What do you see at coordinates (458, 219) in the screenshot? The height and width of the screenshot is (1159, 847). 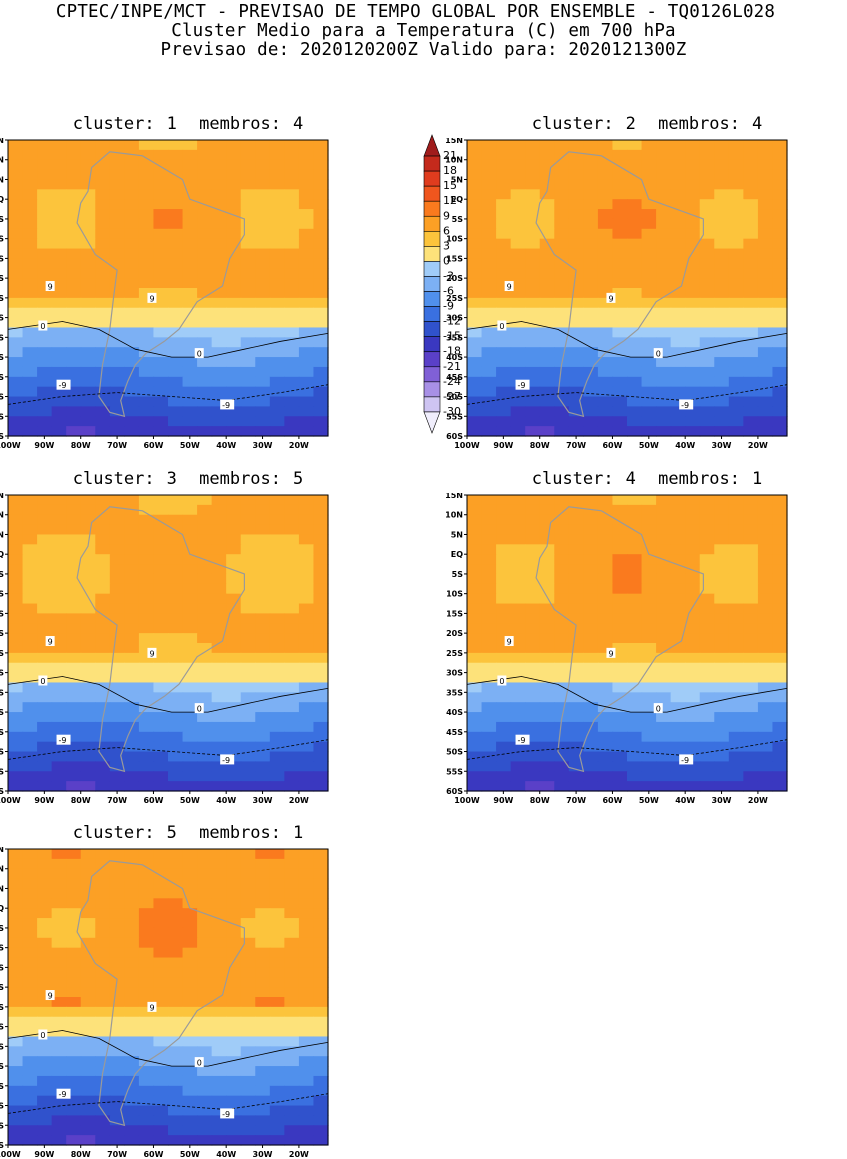 I see `lat-label: 5S` at bounding box center [458, 219].